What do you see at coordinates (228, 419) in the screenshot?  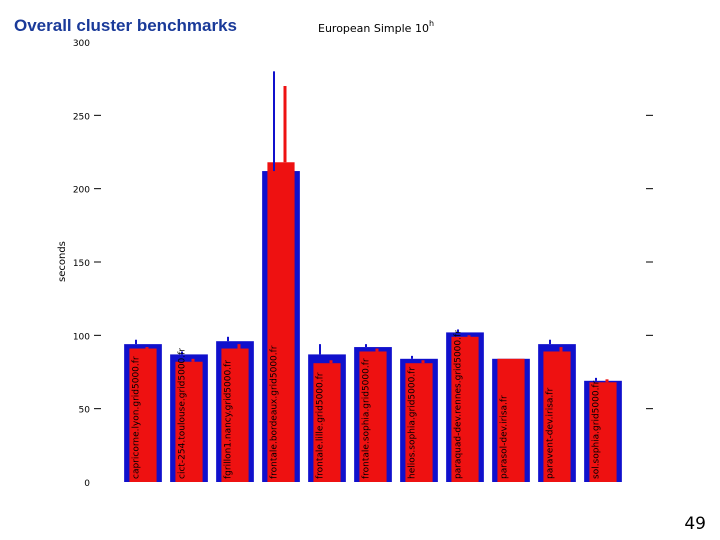 I see `category-label: fgrillon1.nancy.grid5000.fr` at bounding box center [228, 419].